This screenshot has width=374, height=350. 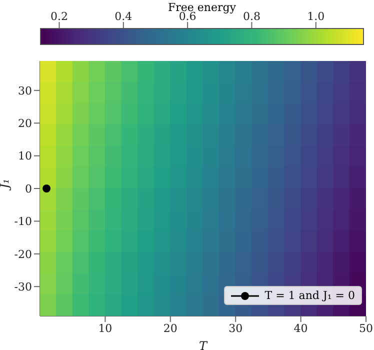 What do you see at coordinates (23, 254) in the screenshot?
I see `y-tick-label: -20` at bounding box center [23, 254].